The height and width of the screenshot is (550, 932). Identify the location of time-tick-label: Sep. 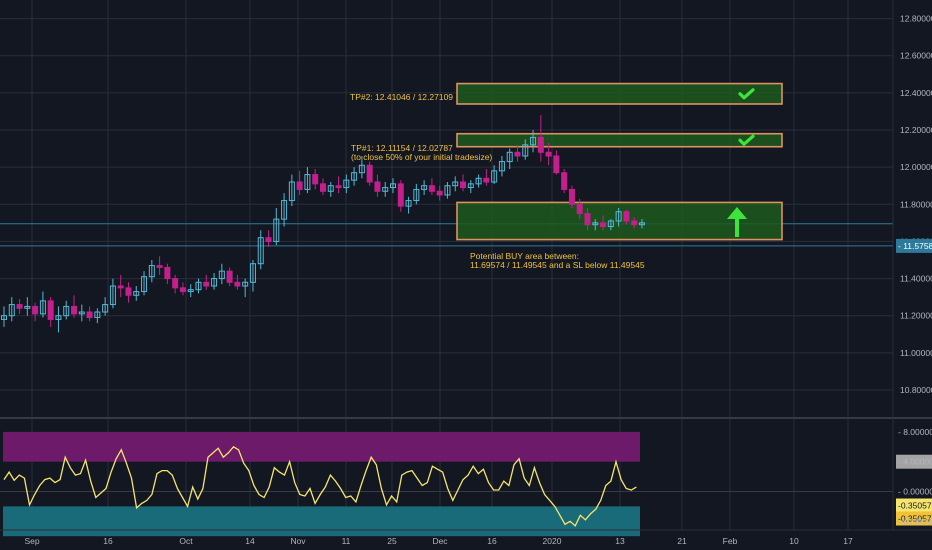
(31, 541).